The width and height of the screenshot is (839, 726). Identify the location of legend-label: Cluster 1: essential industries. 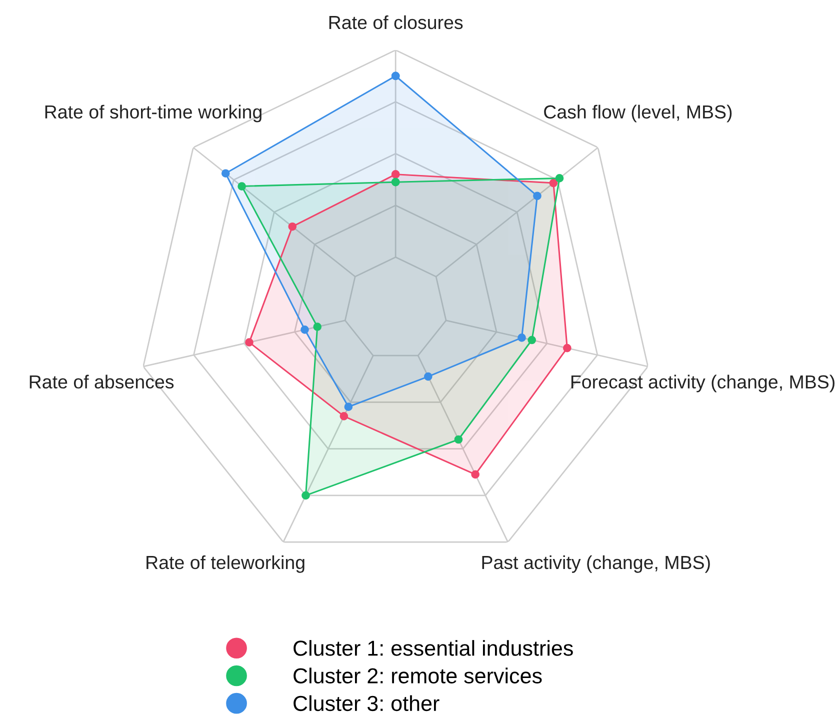
(433, 648).